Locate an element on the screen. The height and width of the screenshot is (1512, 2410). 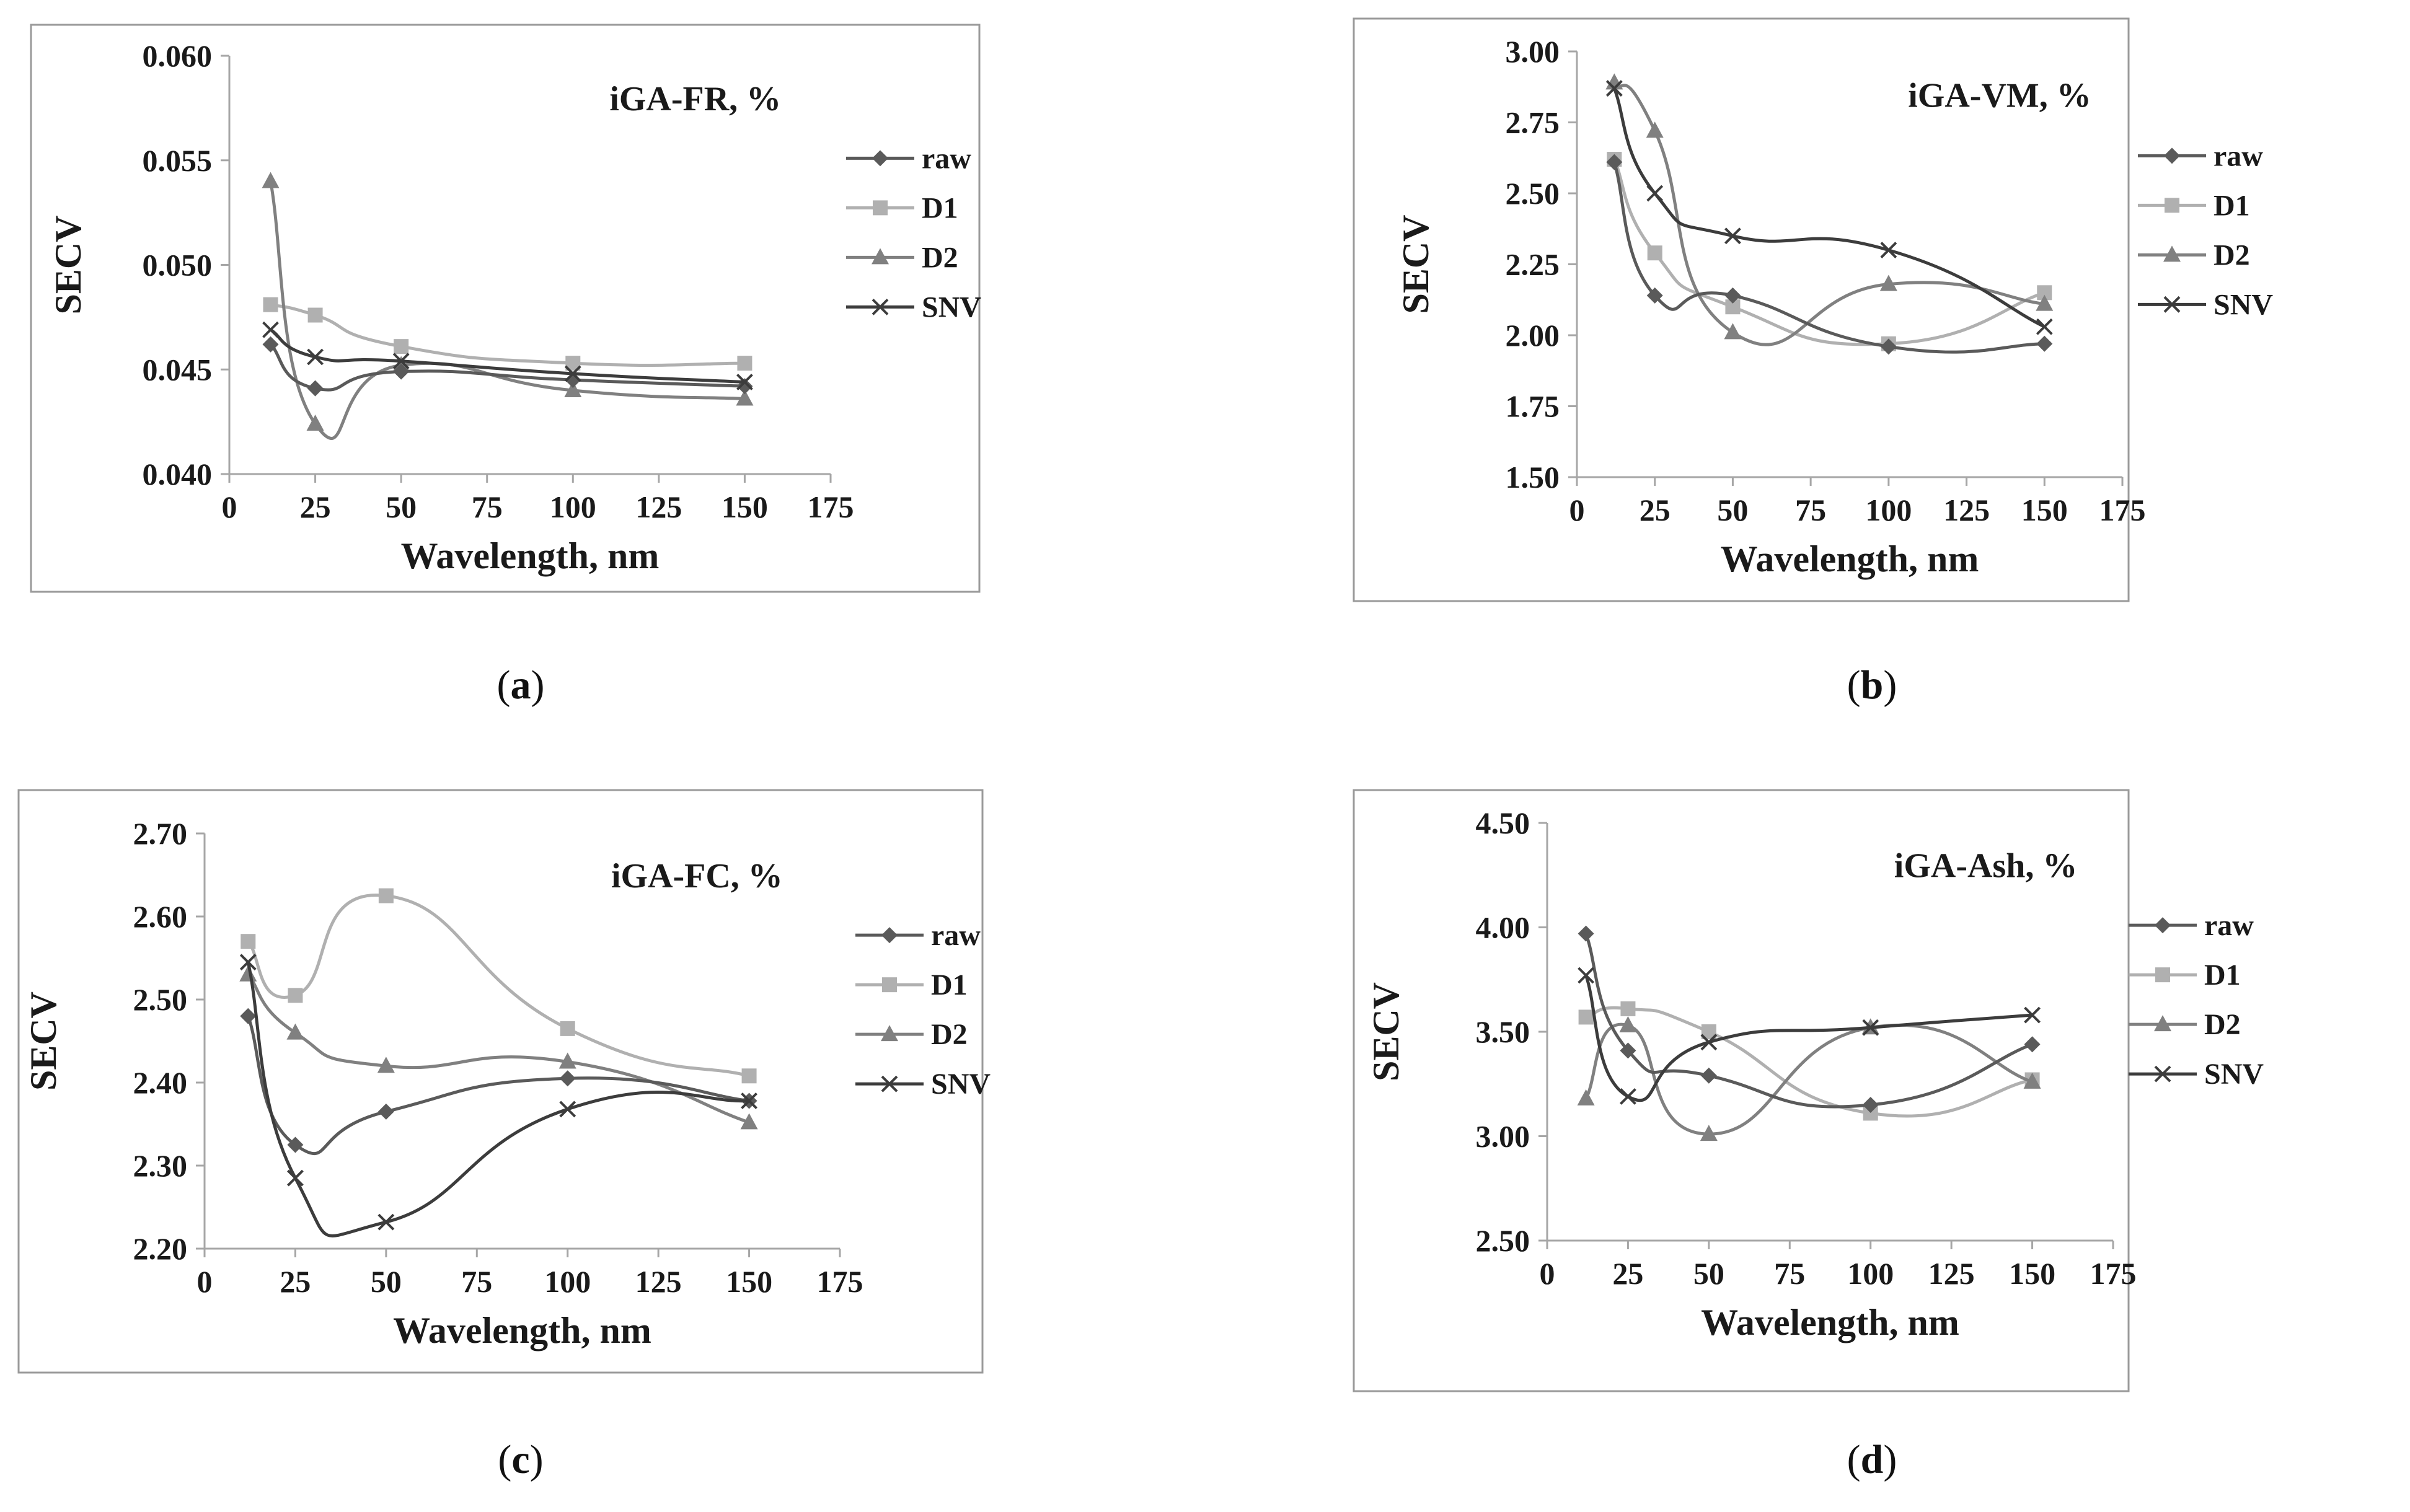
y-tick-label: 1.75 is located at coordinates (1533, 406).